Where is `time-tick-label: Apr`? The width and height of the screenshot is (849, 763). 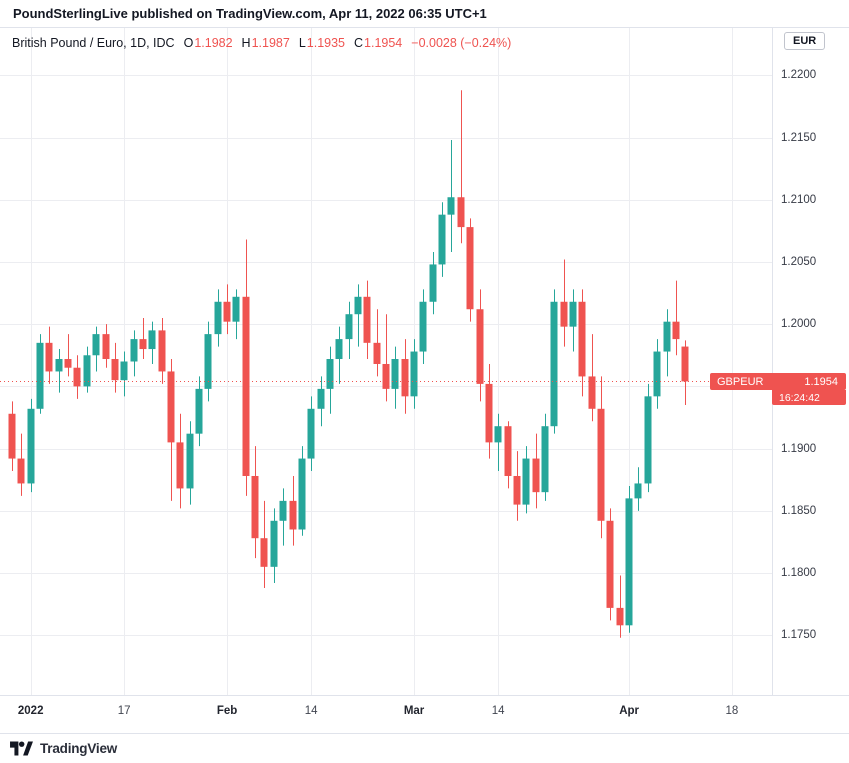
time-tick-label: Apr is located at coordinates (629, 711).